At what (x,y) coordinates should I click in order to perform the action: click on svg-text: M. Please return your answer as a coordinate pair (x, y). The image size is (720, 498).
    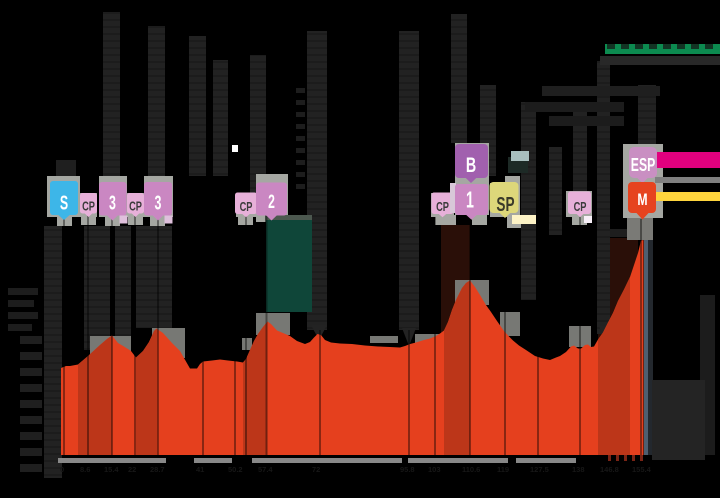
    Looking at the image, I should click on (642, 200).